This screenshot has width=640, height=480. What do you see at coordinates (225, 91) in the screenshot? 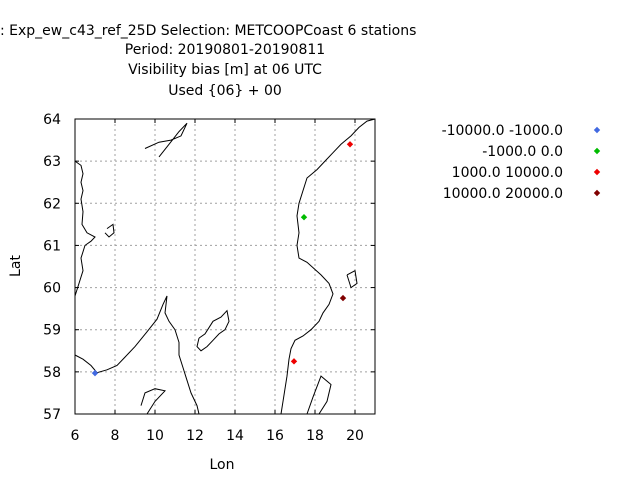
I see `title-line-4: Used {06} + 00` at bounding box center [225, 91].